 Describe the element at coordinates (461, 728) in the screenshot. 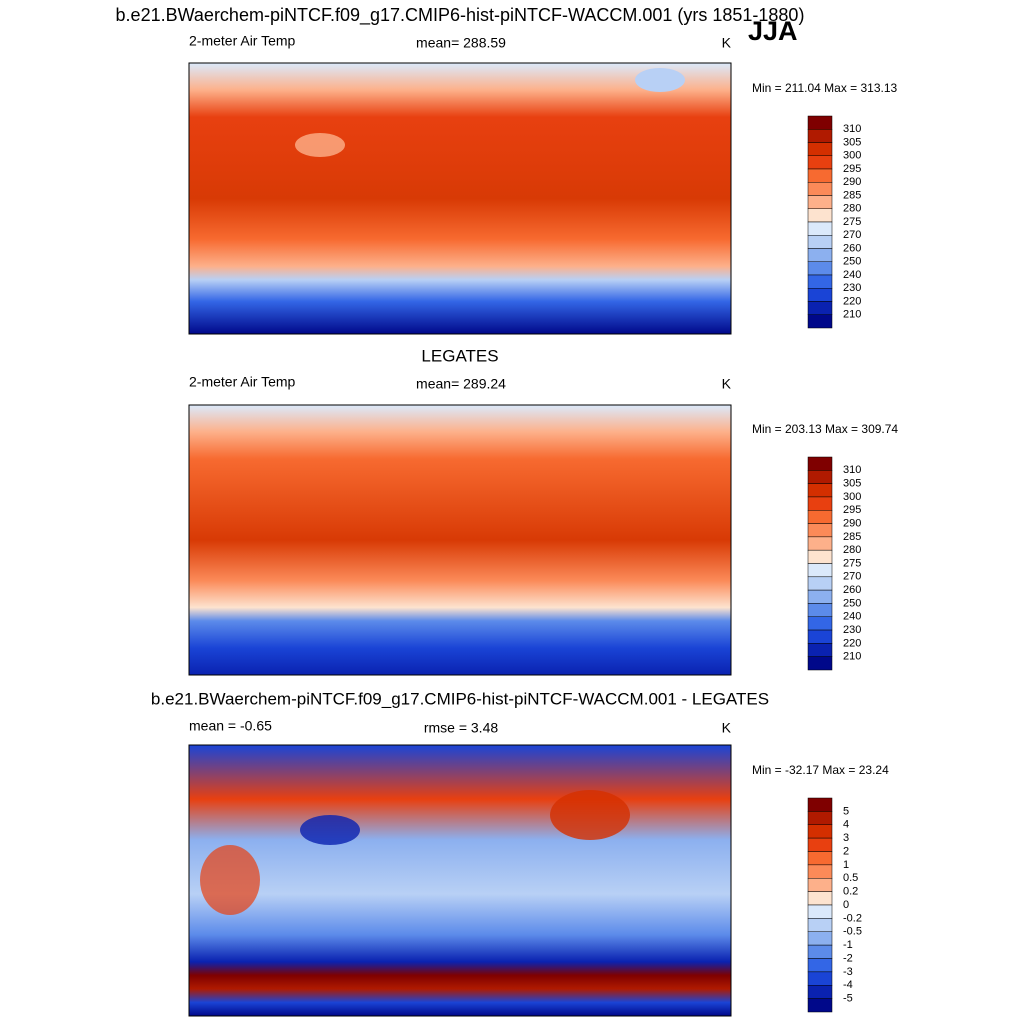

I see `center-label: rmse = 3.48` at that location.